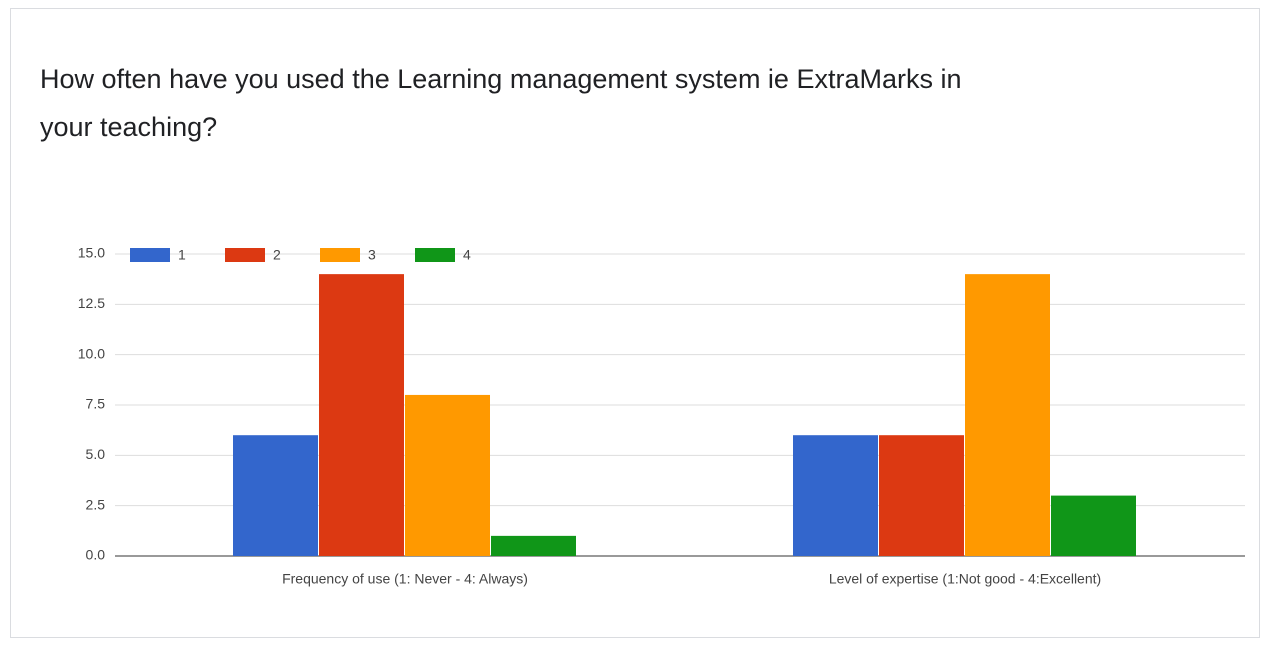 The height and width of the screenshot is (647, 1265). I want to click on y-tick-label: 0.0, so click(96, 555).